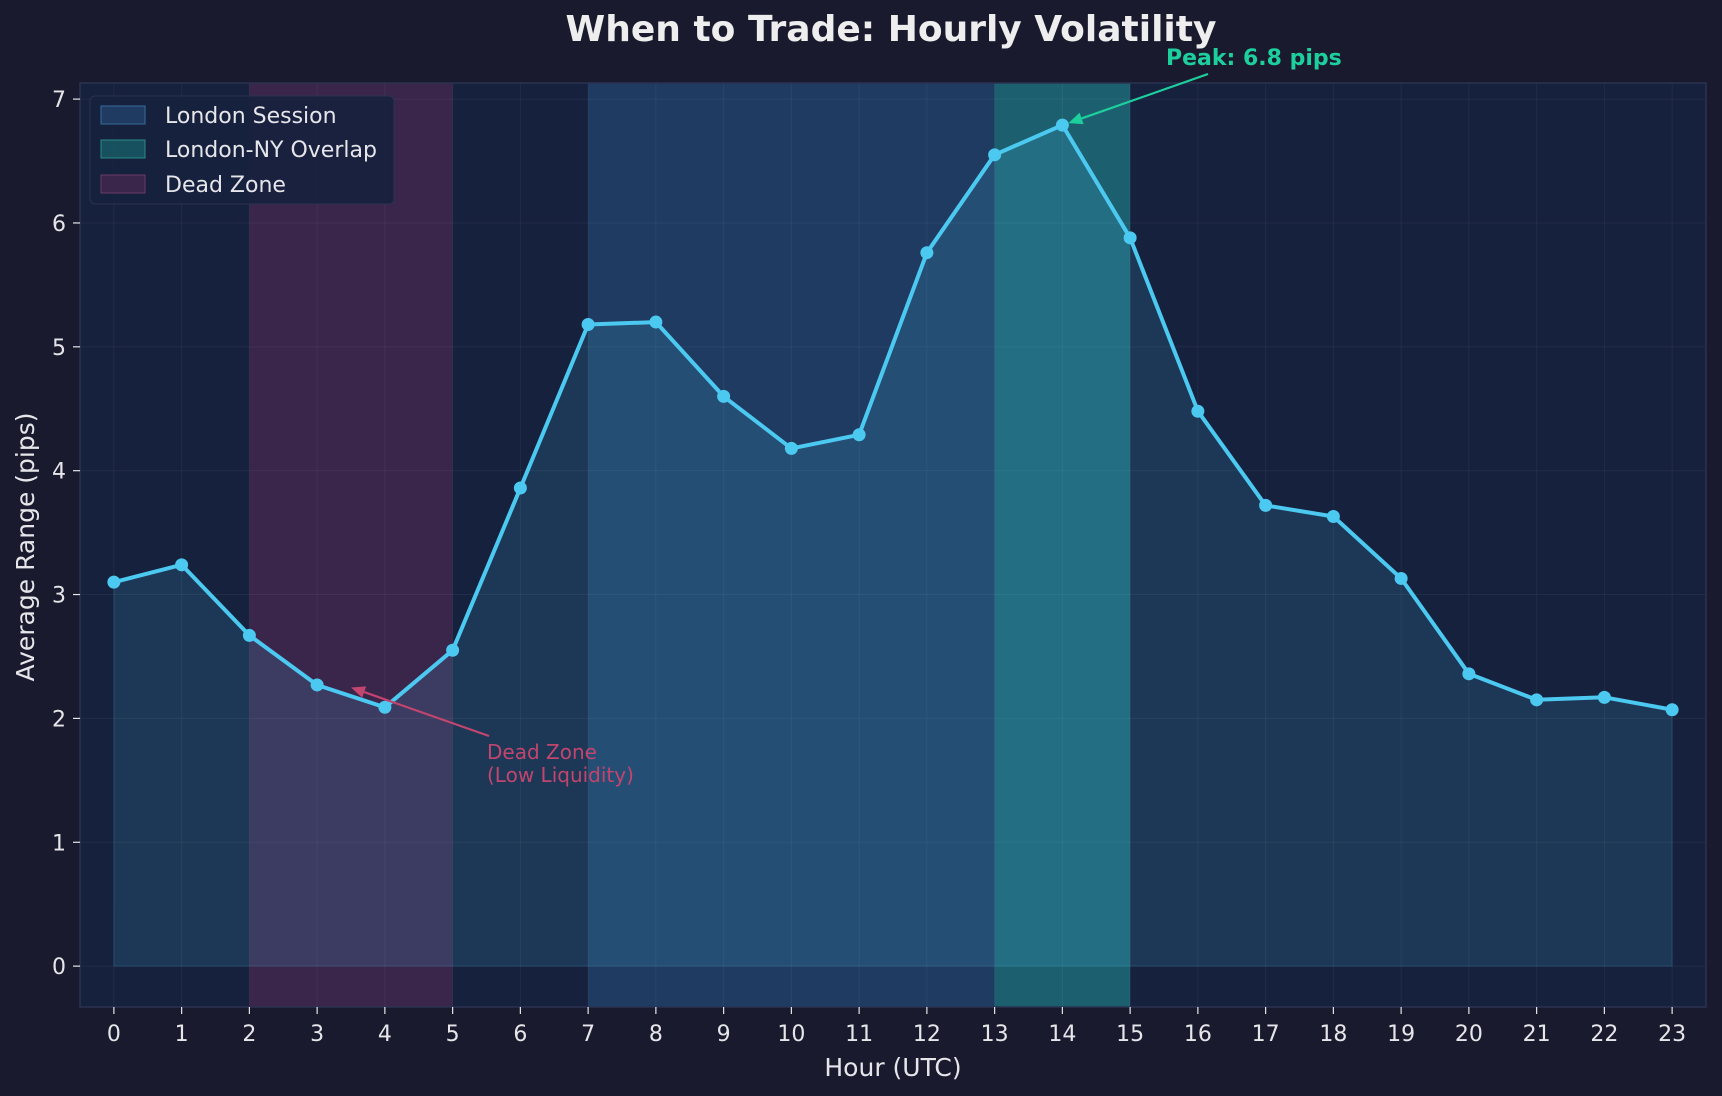 The image size is (1722, 1096). What do you see at coordinates (1401, 1034) in the screenshot?
I see `x-tick-label: 19` at bounding box center [1401, 1034].